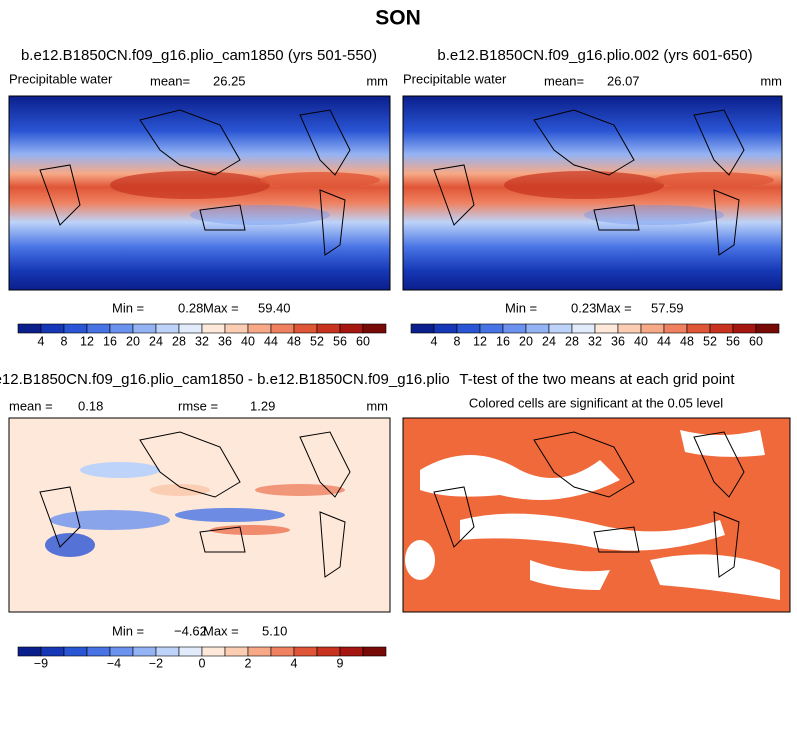 The width and height of the screenshot is (797, 733). What do you see at coordinates (317, 341) in the screenshot?
I see `colorbar-label: 52` at bounding box center [317, 341].